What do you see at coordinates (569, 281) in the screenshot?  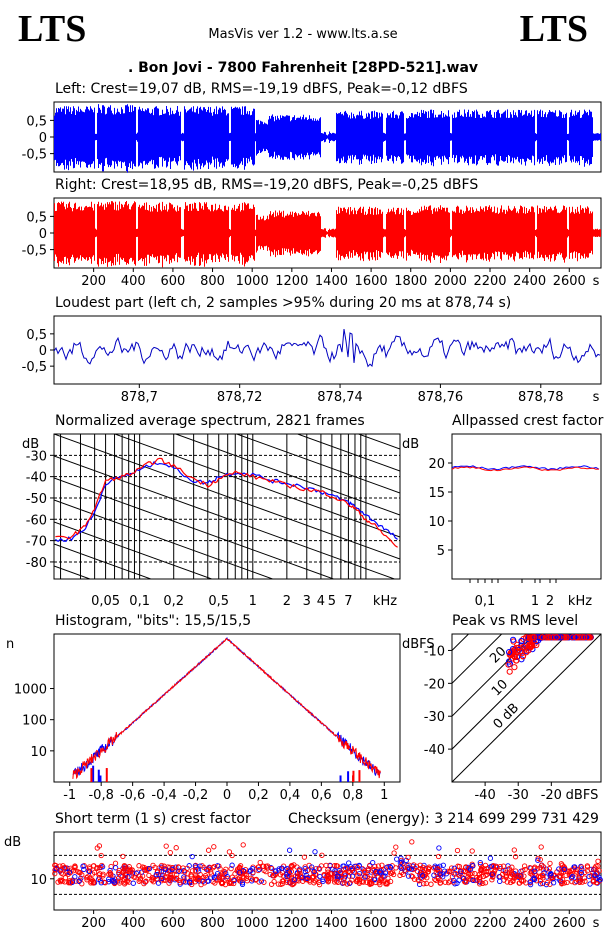 I see `right-wave-xtick-12: 2600` at bounding box center [569, 281].